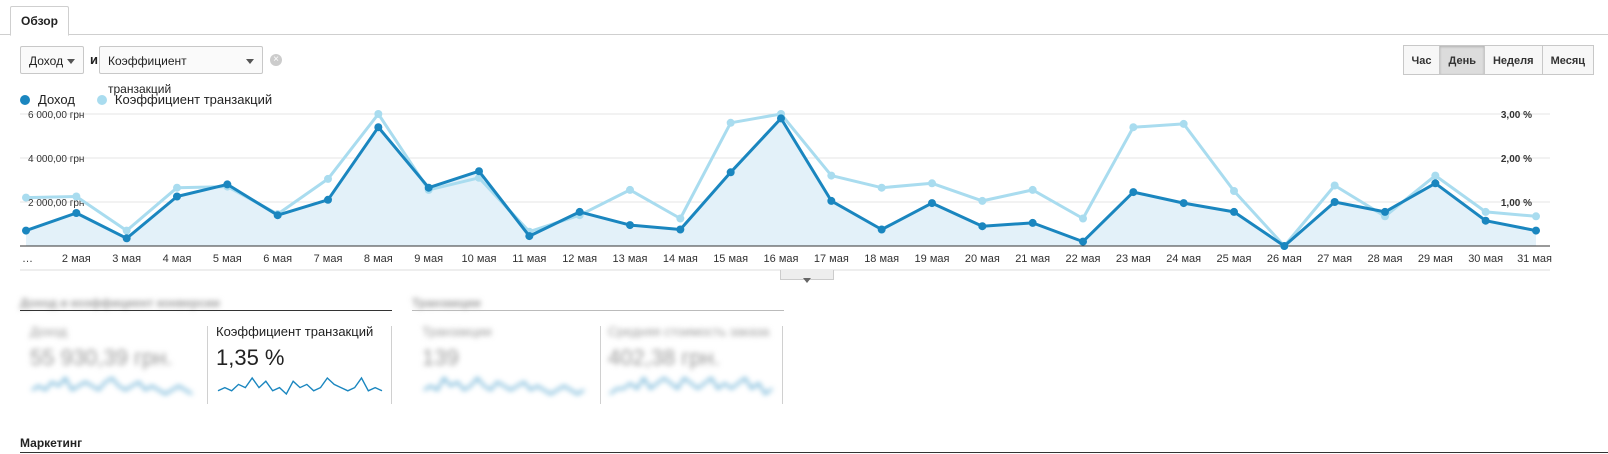 The height and width of the screenshot is (454, 1608). I want to click on scorecard-group-title: Доход и коэффициент конверсии, so click(120, 303).